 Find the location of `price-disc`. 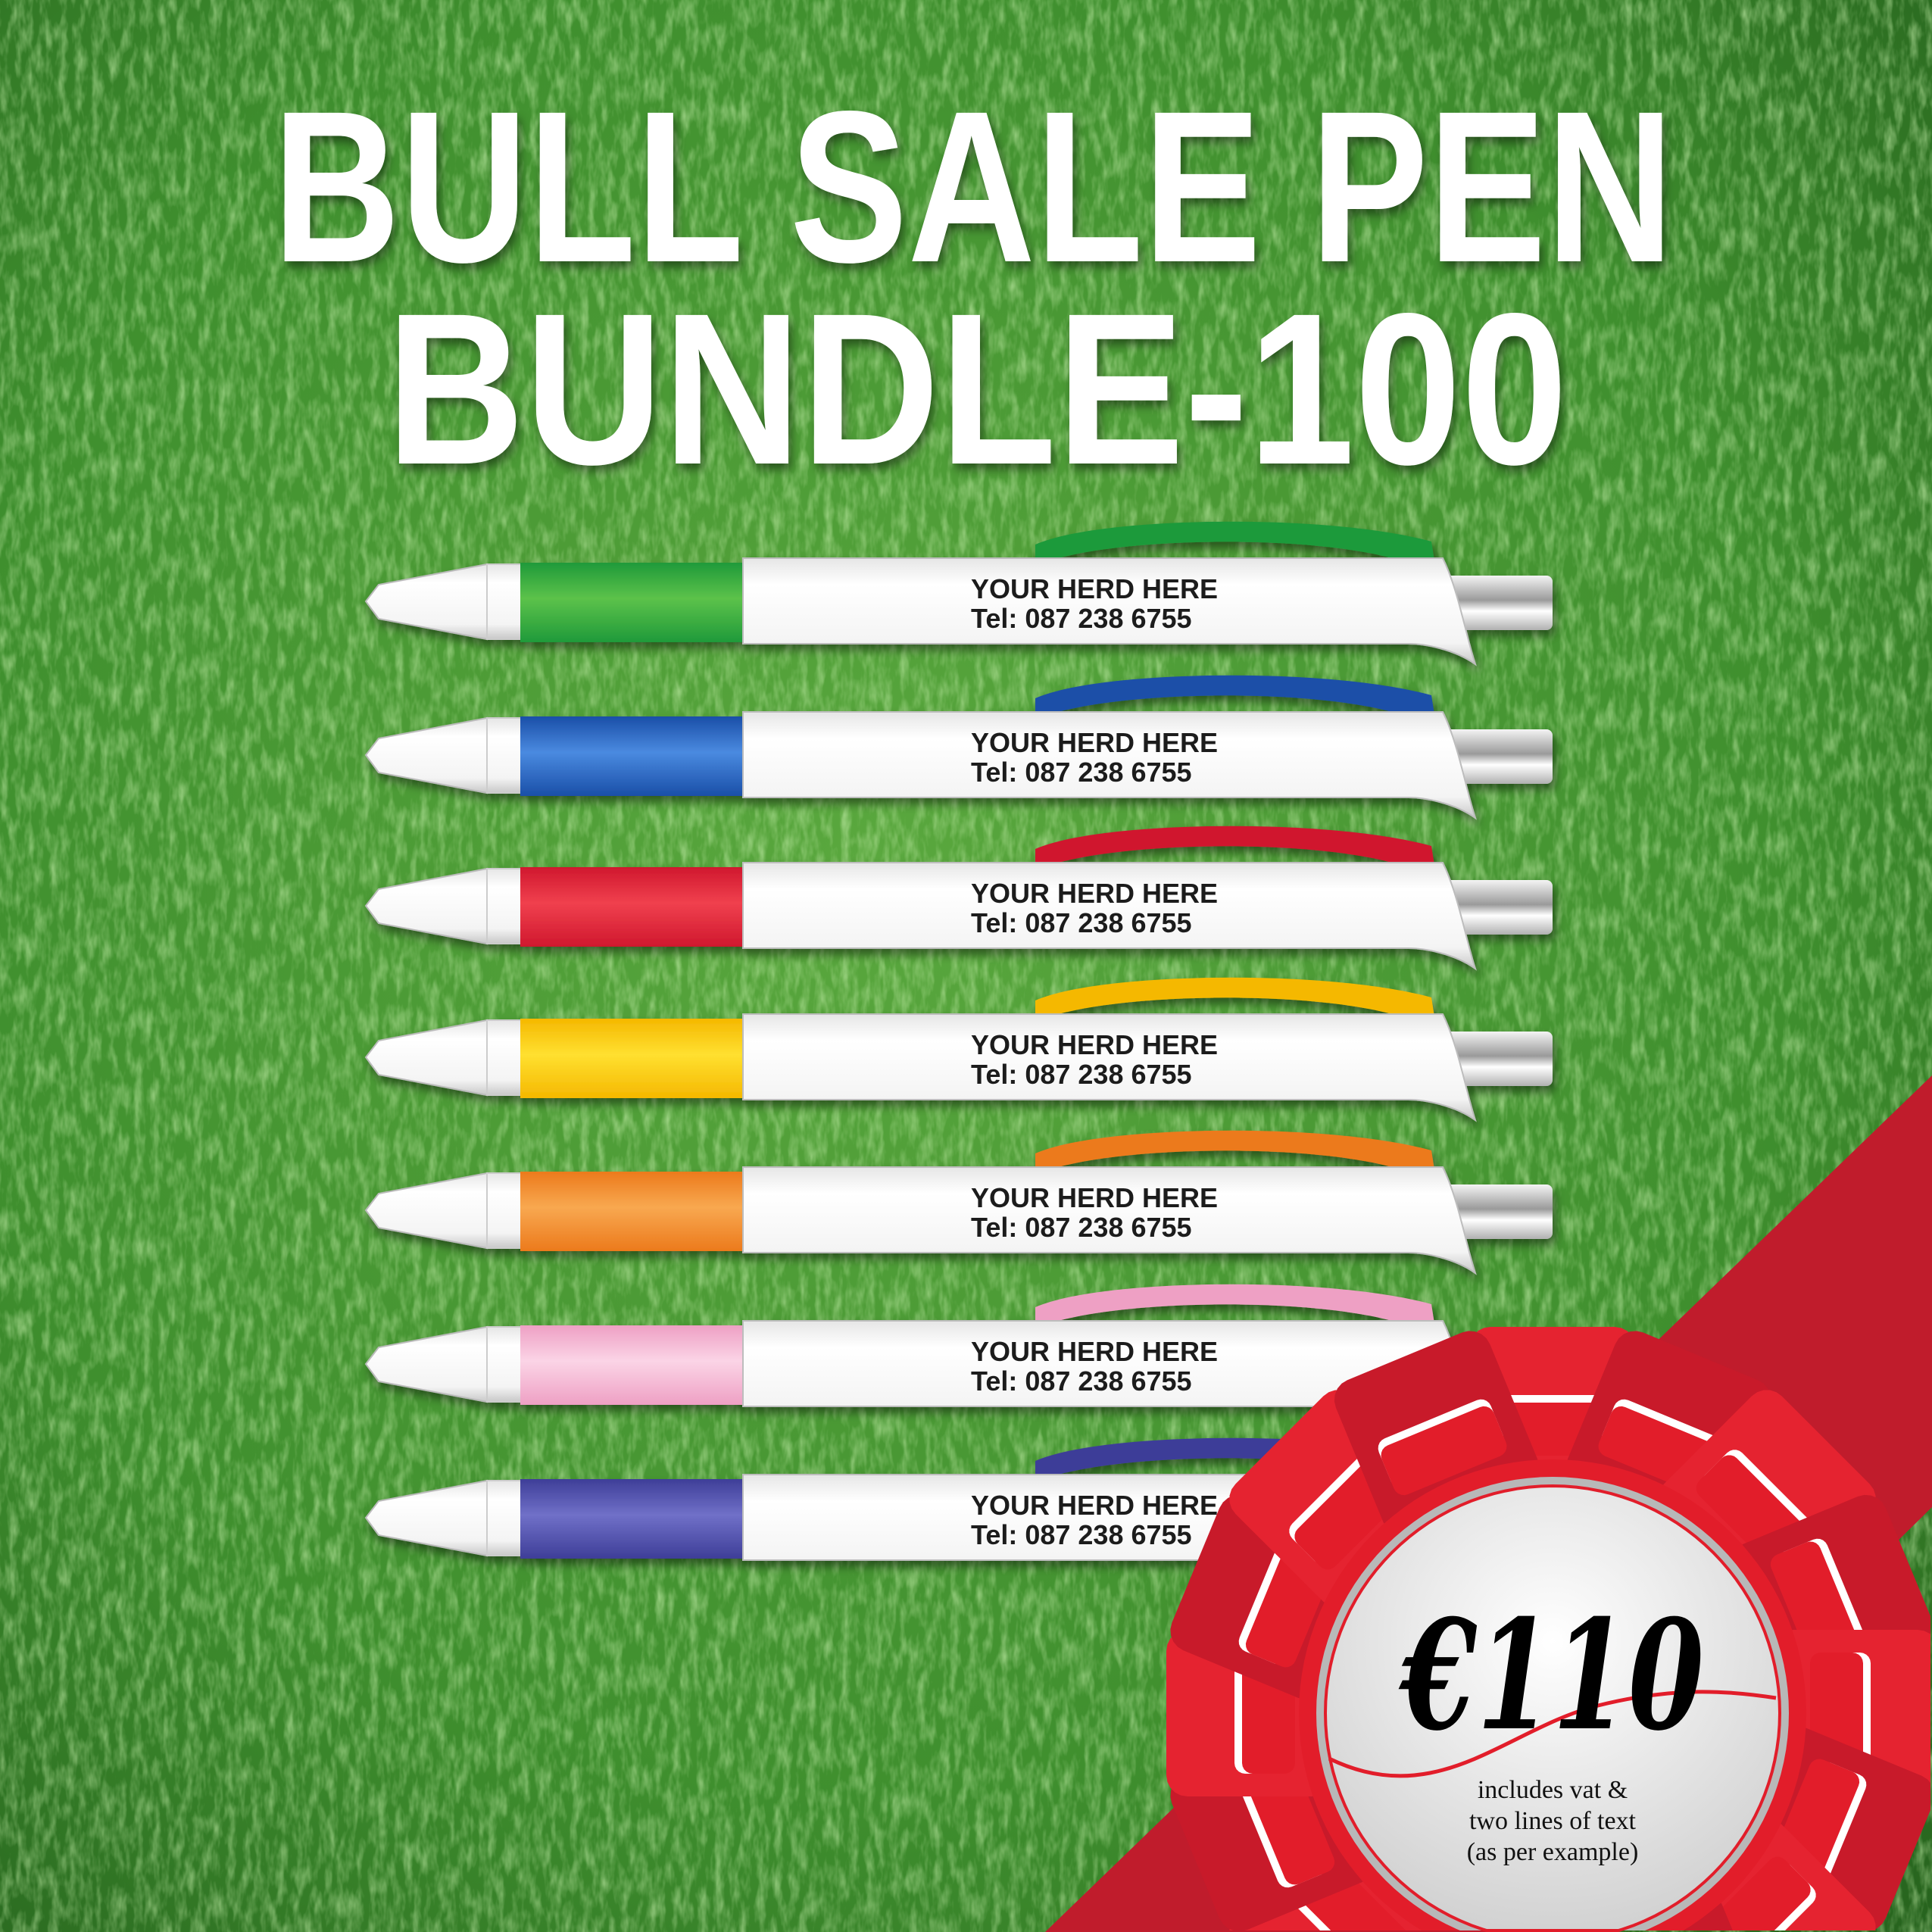

price-disc is located at coordinates (1552, 1708).